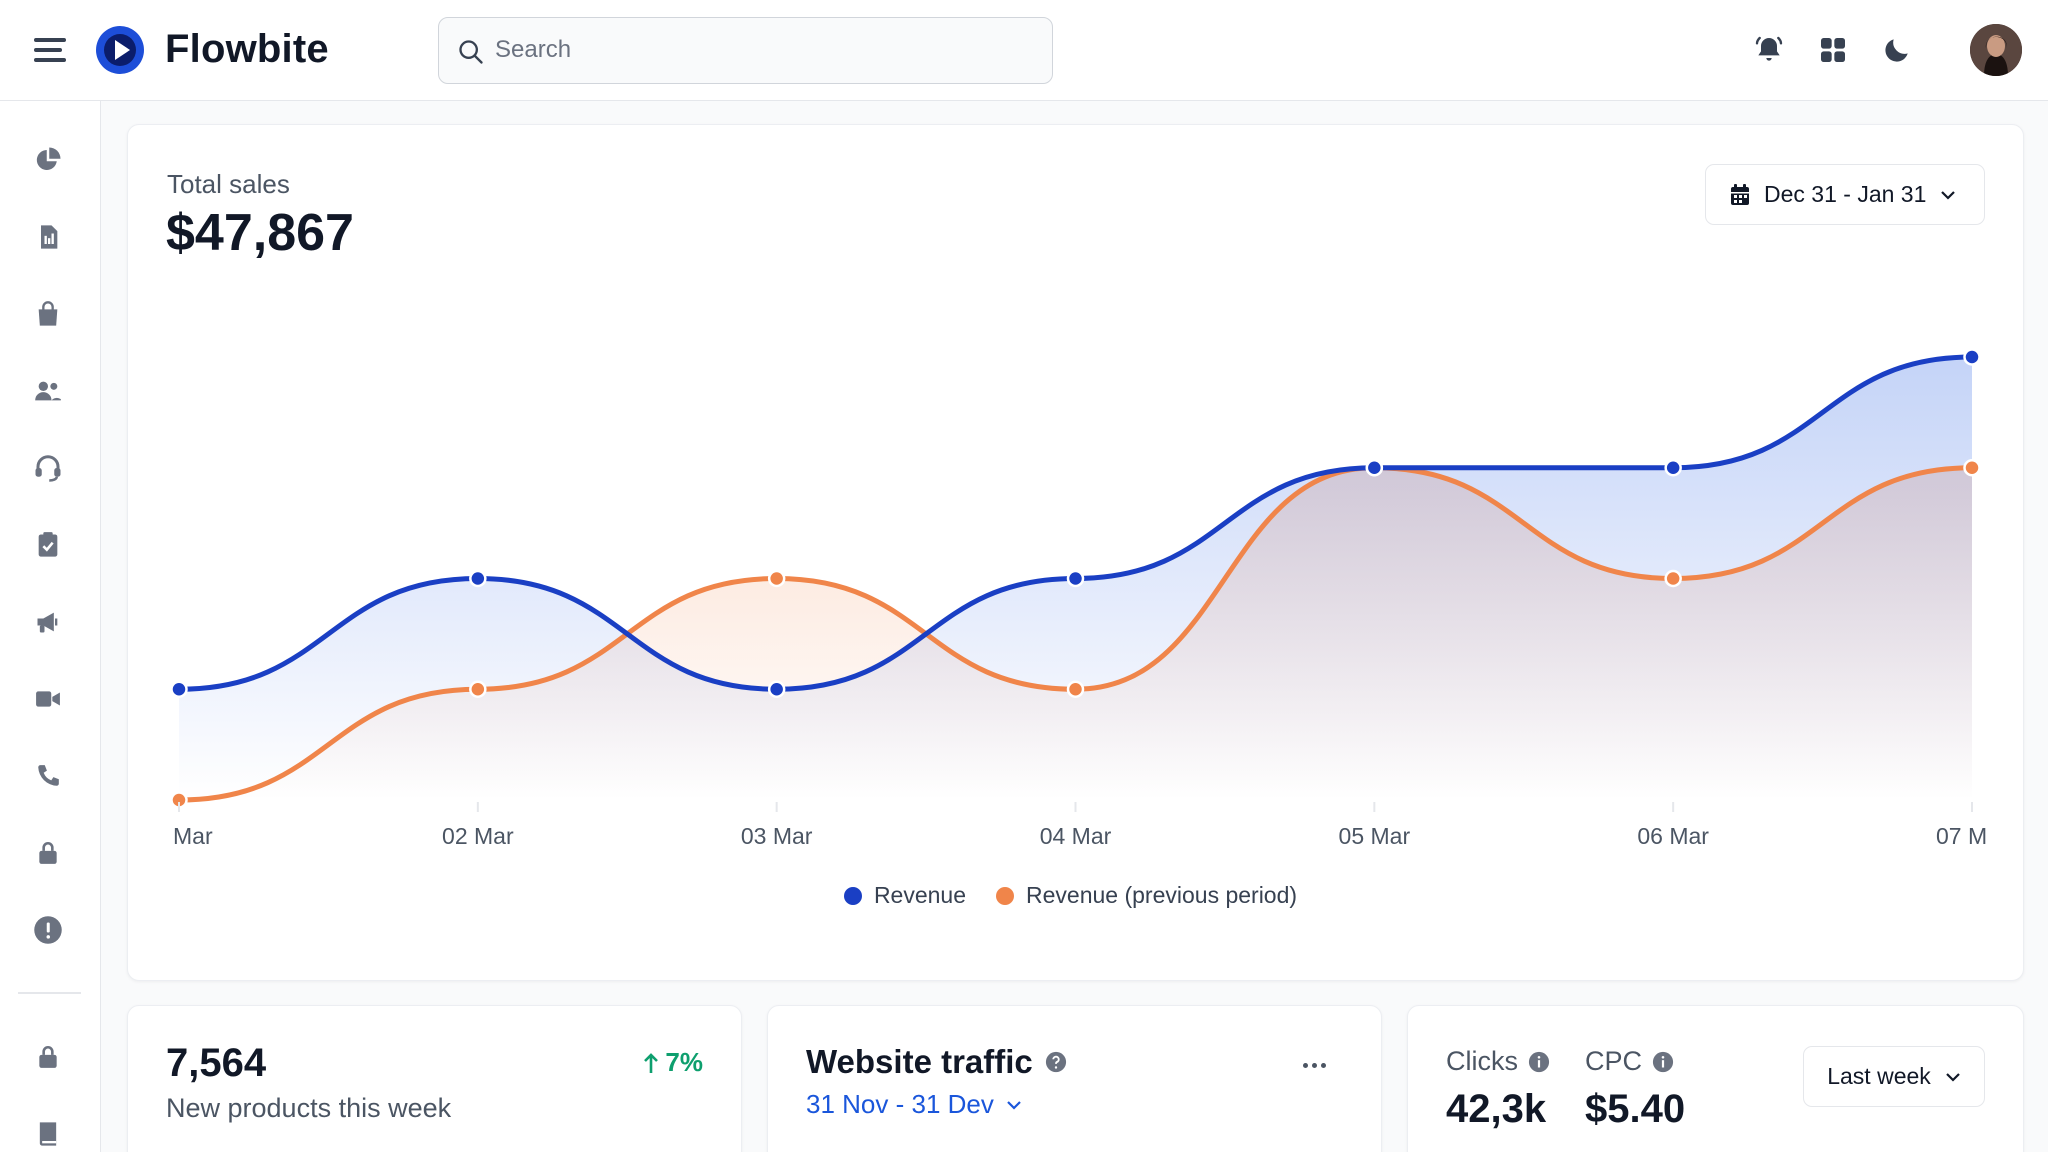 The image size is (2048, 1152). What do you see at coordinates (919, 1061) in the screenshot?
I see `traffic-title: Website traffic` at bounding box center [919, 1061].